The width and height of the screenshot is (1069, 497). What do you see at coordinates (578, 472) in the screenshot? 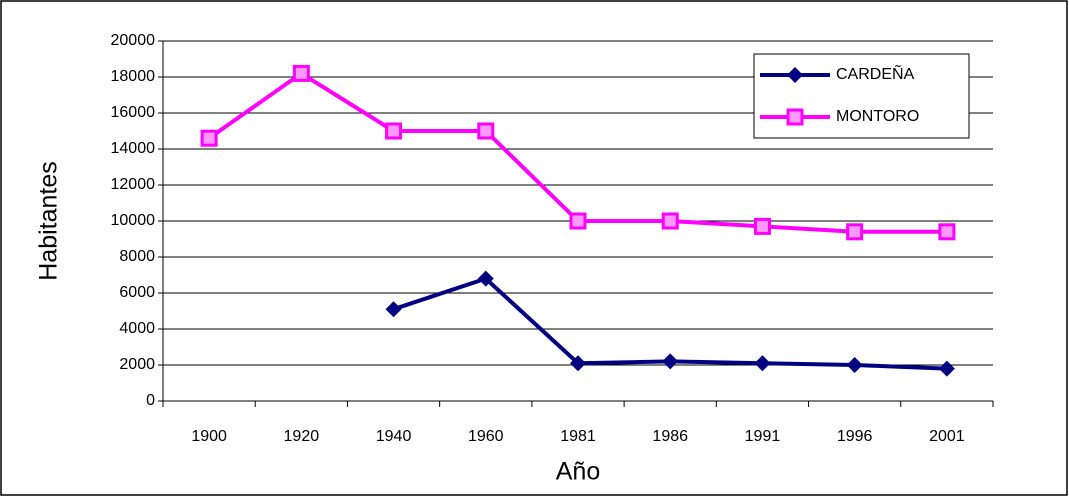
I see `x-axis-title: Año` at bounding box center [578, 472].